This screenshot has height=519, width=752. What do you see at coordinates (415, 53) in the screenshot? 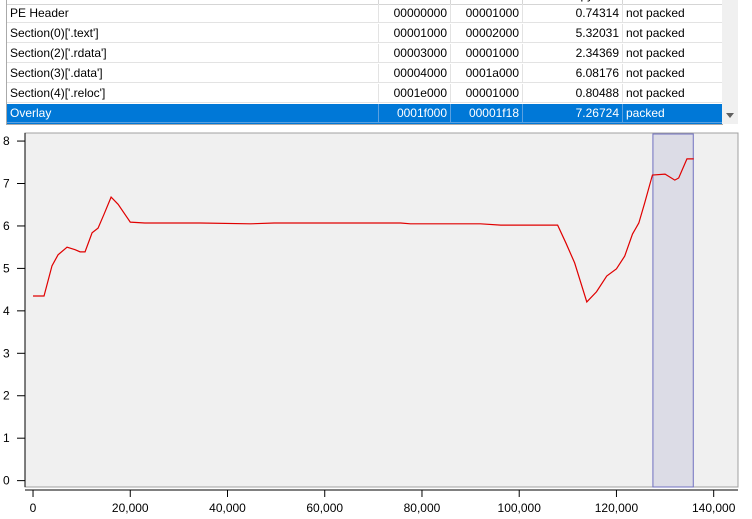
I see `table-cell: 00003000` at bounding box center [415, 53].